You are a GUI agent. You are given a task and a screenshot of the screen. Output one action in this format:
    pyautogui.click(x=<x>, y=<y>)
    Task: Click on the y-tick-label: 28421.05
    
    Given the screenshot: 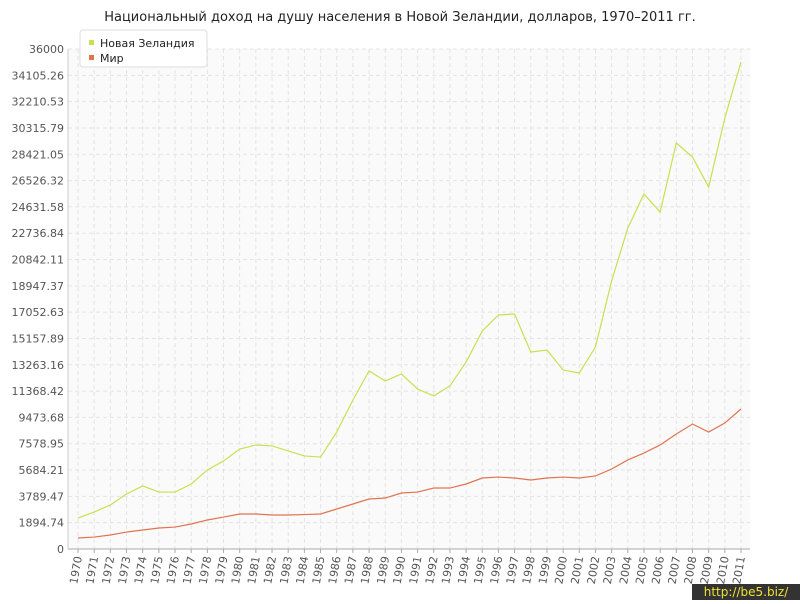 What is the action you would take?
    pyautogui.click(x=38, y=154)
    